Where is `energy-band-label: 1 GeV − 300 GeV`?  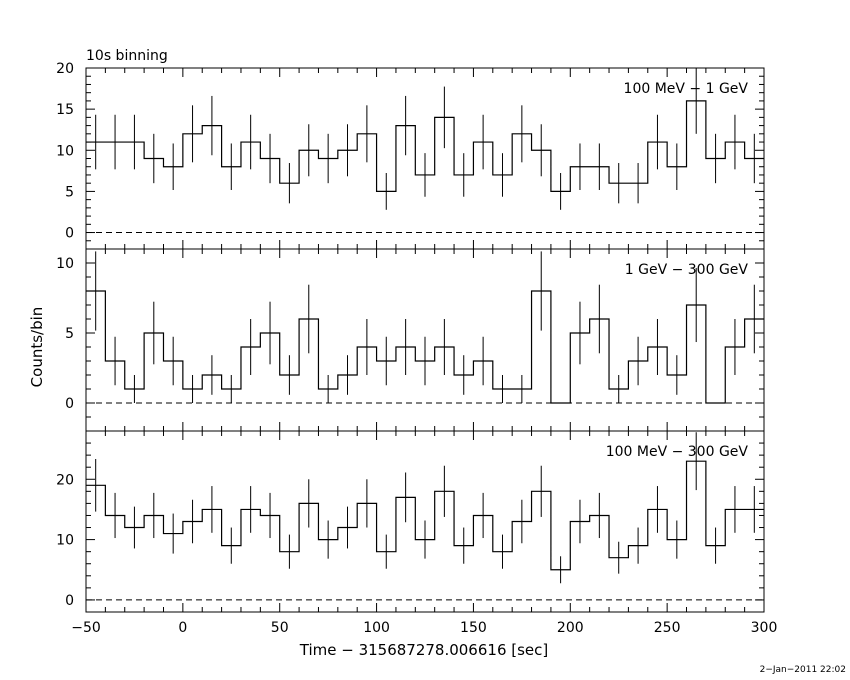 energy-band-label: 1 GeV − 300 GeV is located at coordinates (687, 270).